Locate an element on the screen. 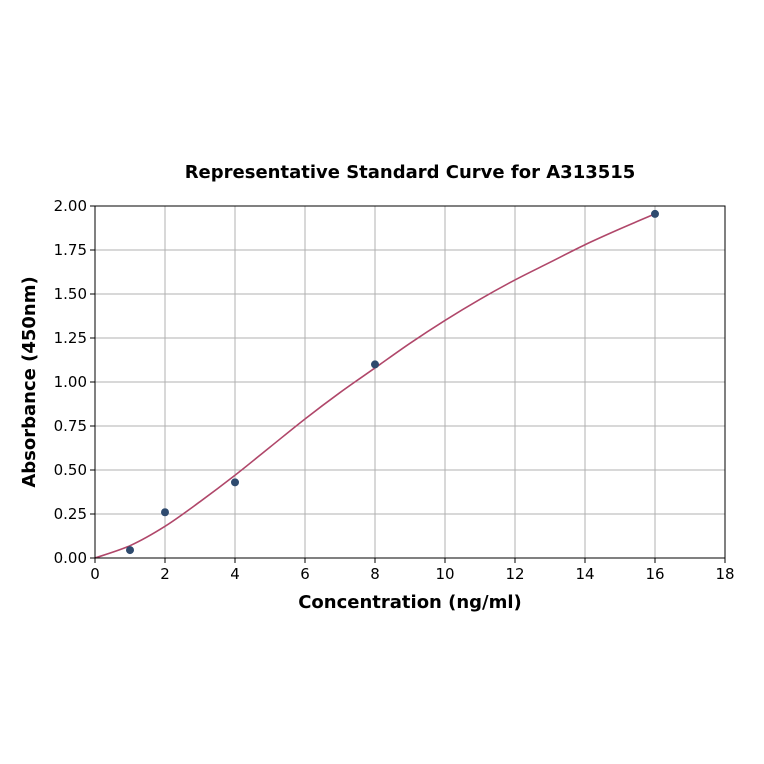  x-tick-label: 0 is located at coordinates (95, 574).